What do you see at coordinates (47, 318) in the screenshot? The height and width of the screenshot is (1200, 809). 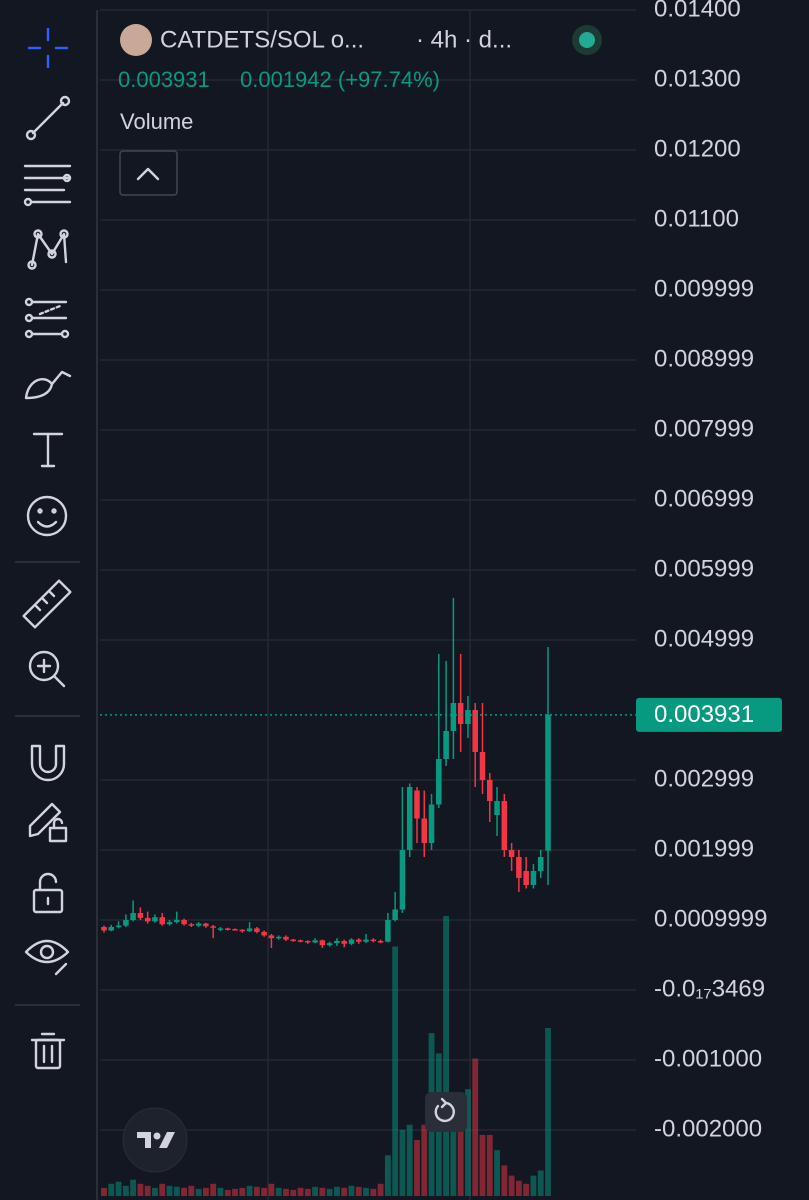 I see `prediction-tool` at bounding box center [47, 318].